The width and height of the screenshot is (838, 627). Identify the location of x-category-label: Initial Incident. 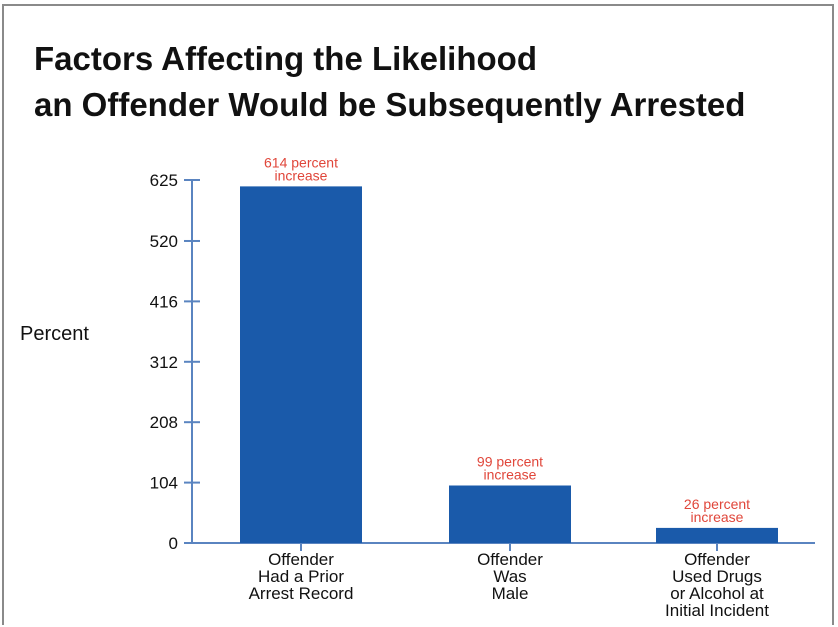
(717, 610).